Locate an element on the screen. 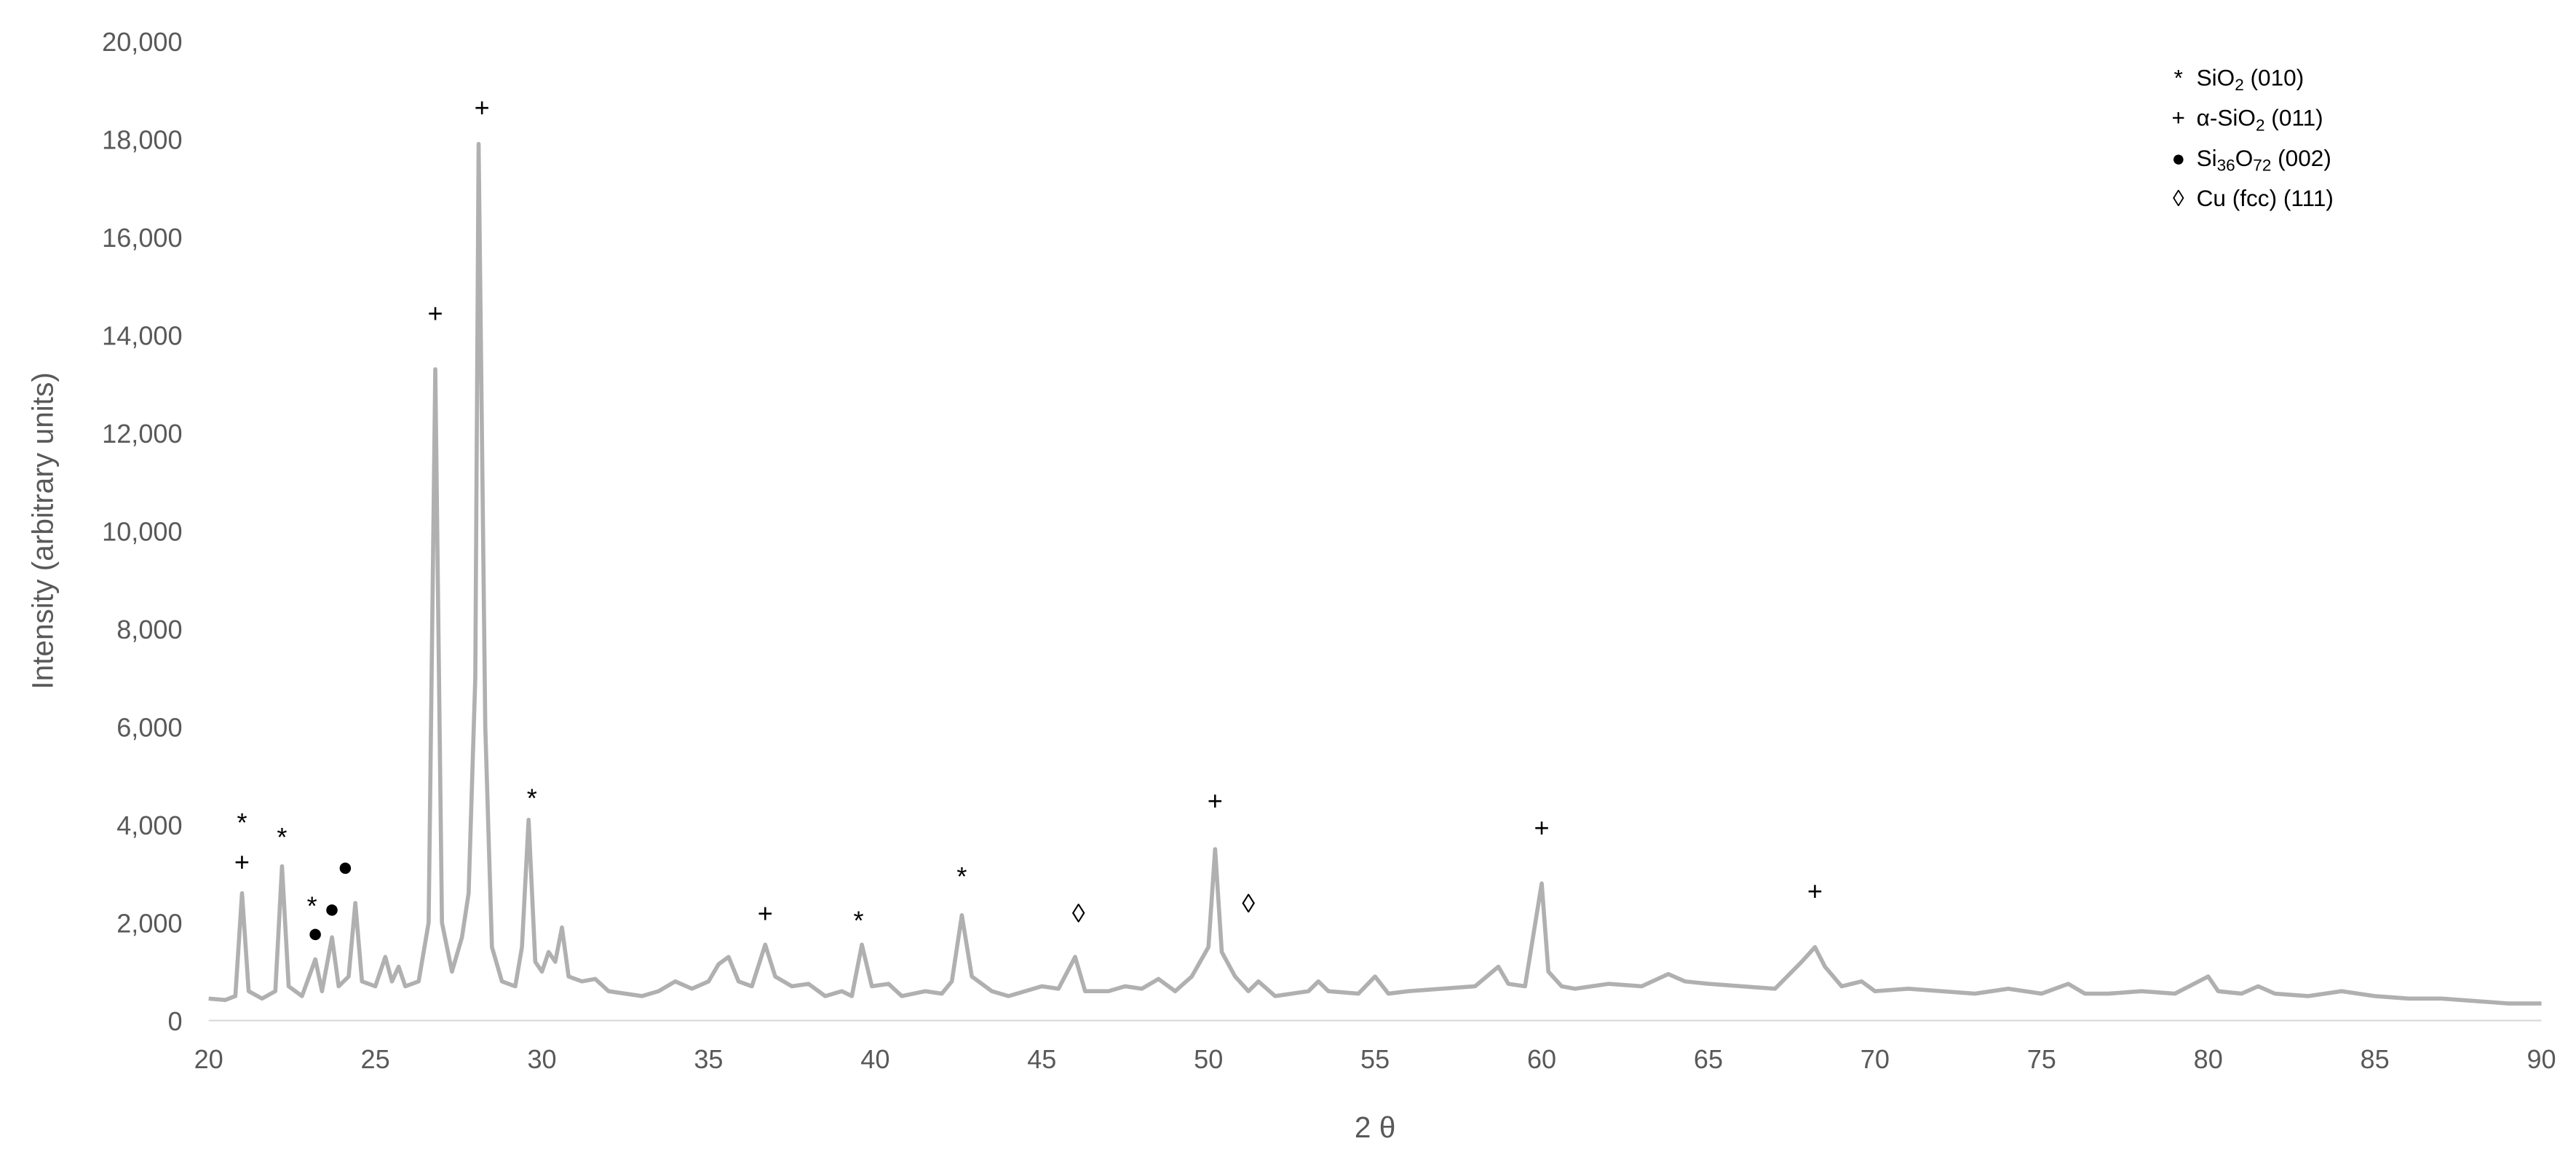 The height and width of the screenshot is (1168, 2576). legend-label: SiO2 (010) is located at coordinates (2250, 79).